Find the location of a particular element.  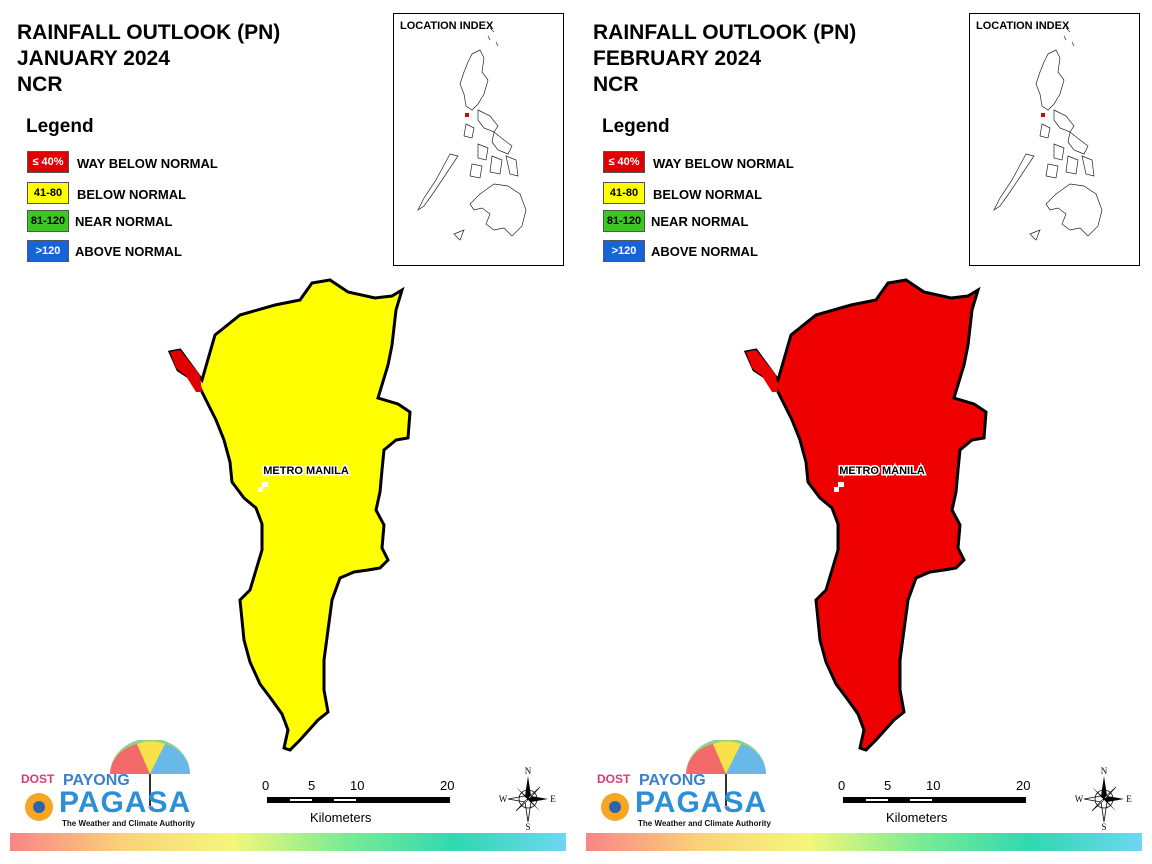

title-month: FEBRUARY 2024 is located at coordinates (677, 58).